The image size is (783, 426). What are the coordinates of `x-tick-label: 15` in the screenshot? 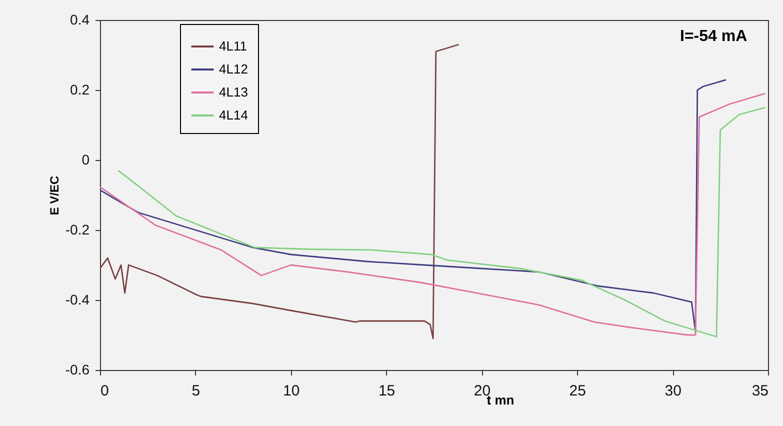 It's located at (387, 391).